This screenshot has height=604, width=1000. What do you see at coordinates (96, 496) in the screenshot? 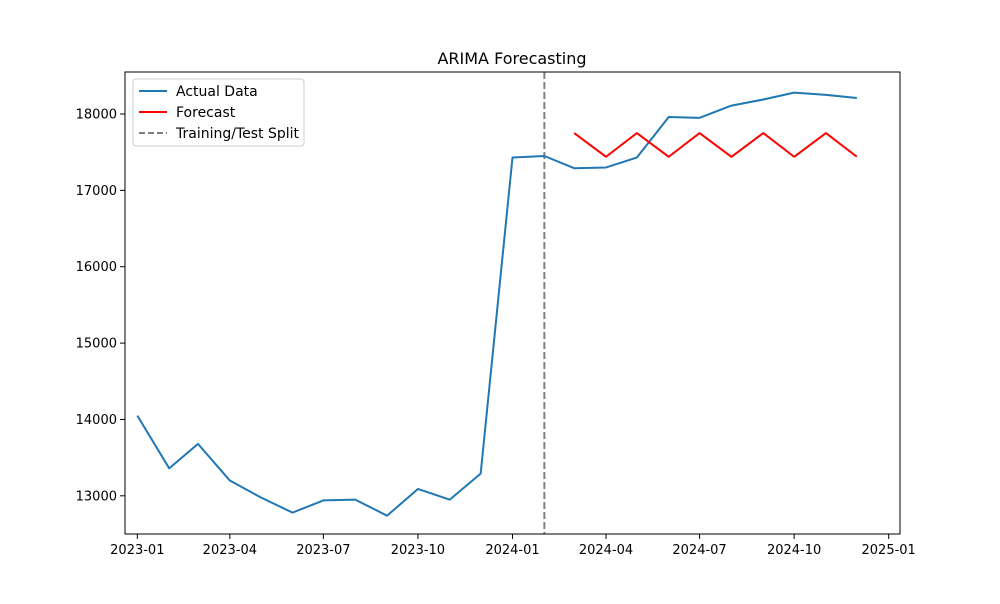
I see `y-tick-label: 13000` at bounding box center [96, 496].